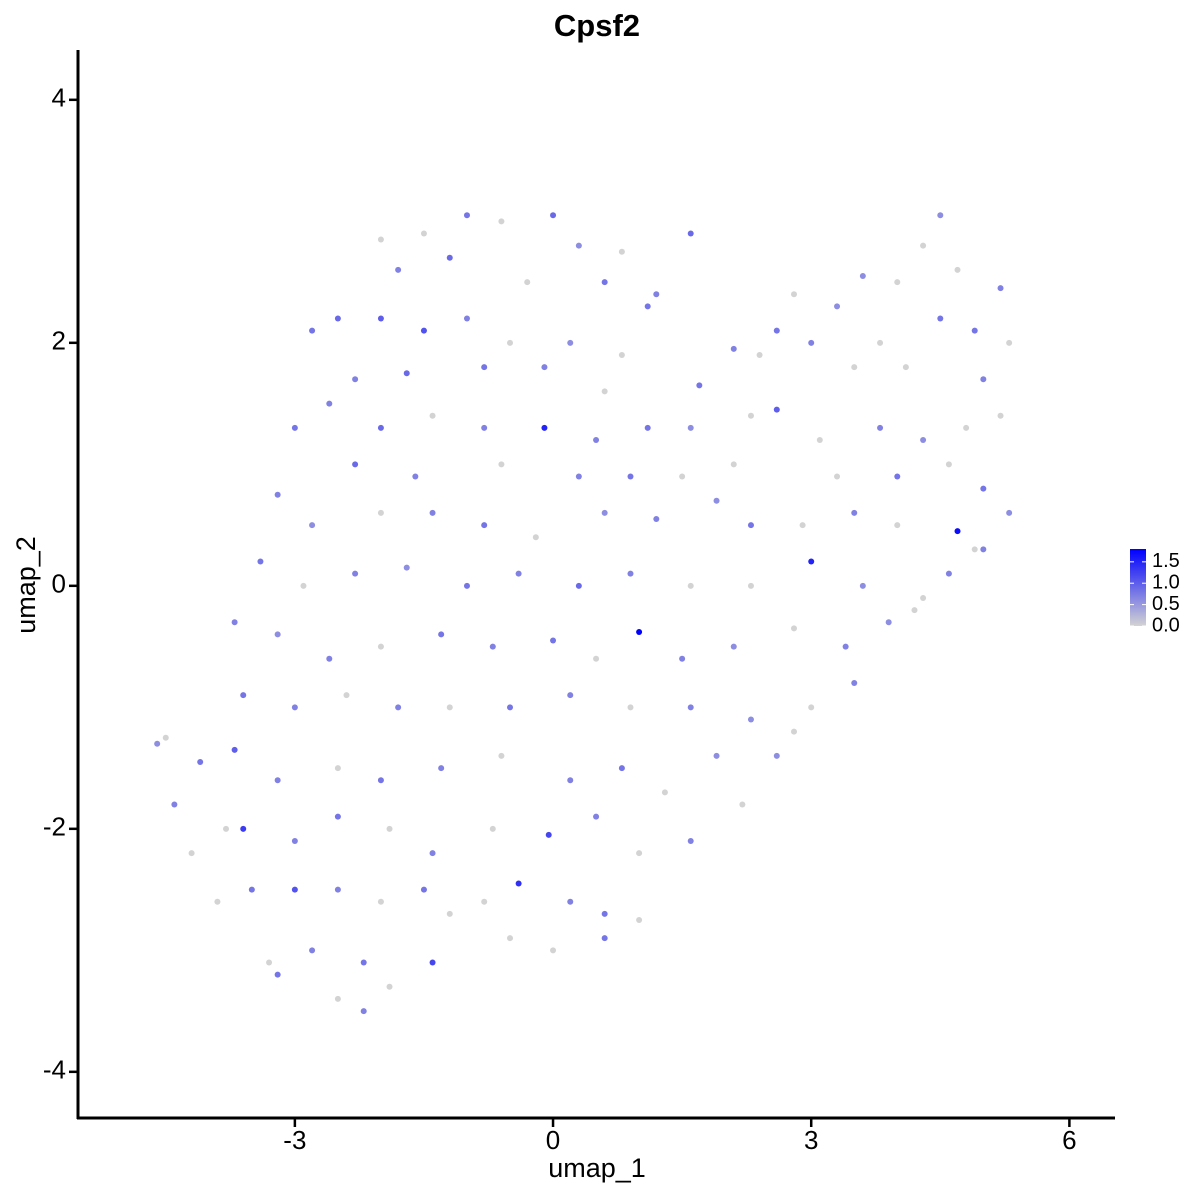  Describe the element at coordinates (26, 585) in the screenshot. I see `y-axis-title: umap_2` at that location.